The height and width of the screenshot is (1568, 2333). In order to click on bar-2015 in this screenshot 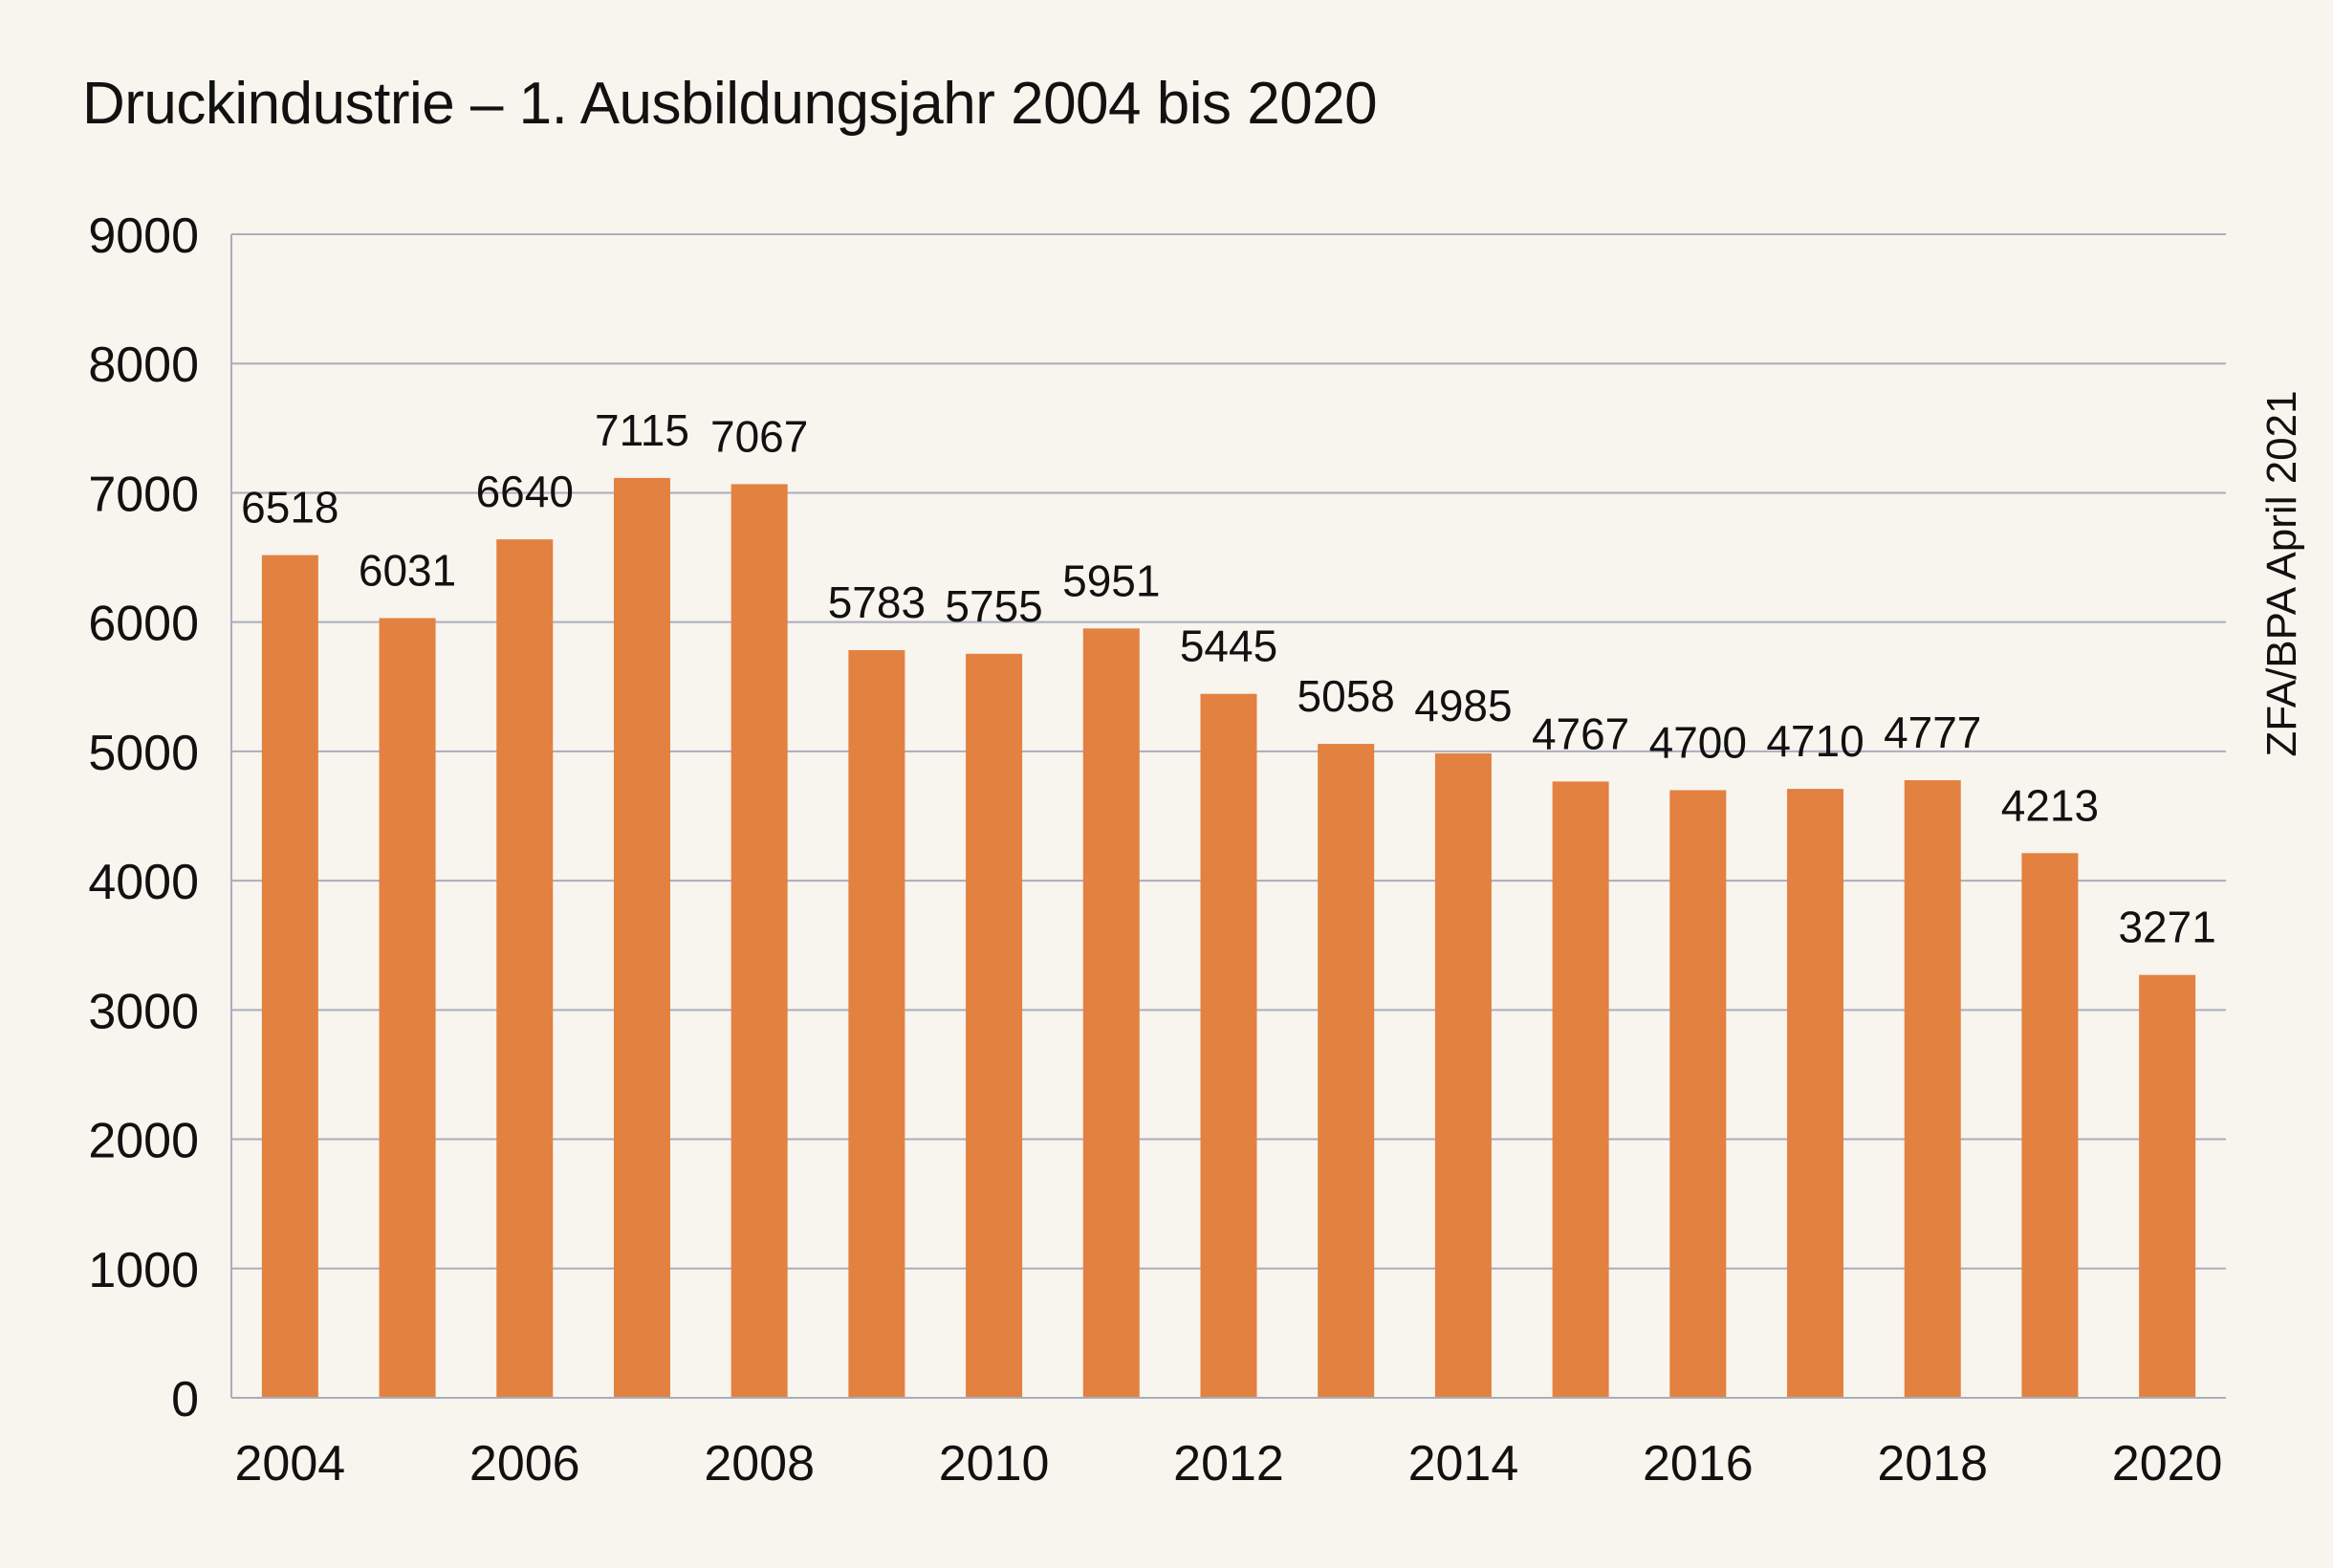, I will do `click(1580, 1089)`.